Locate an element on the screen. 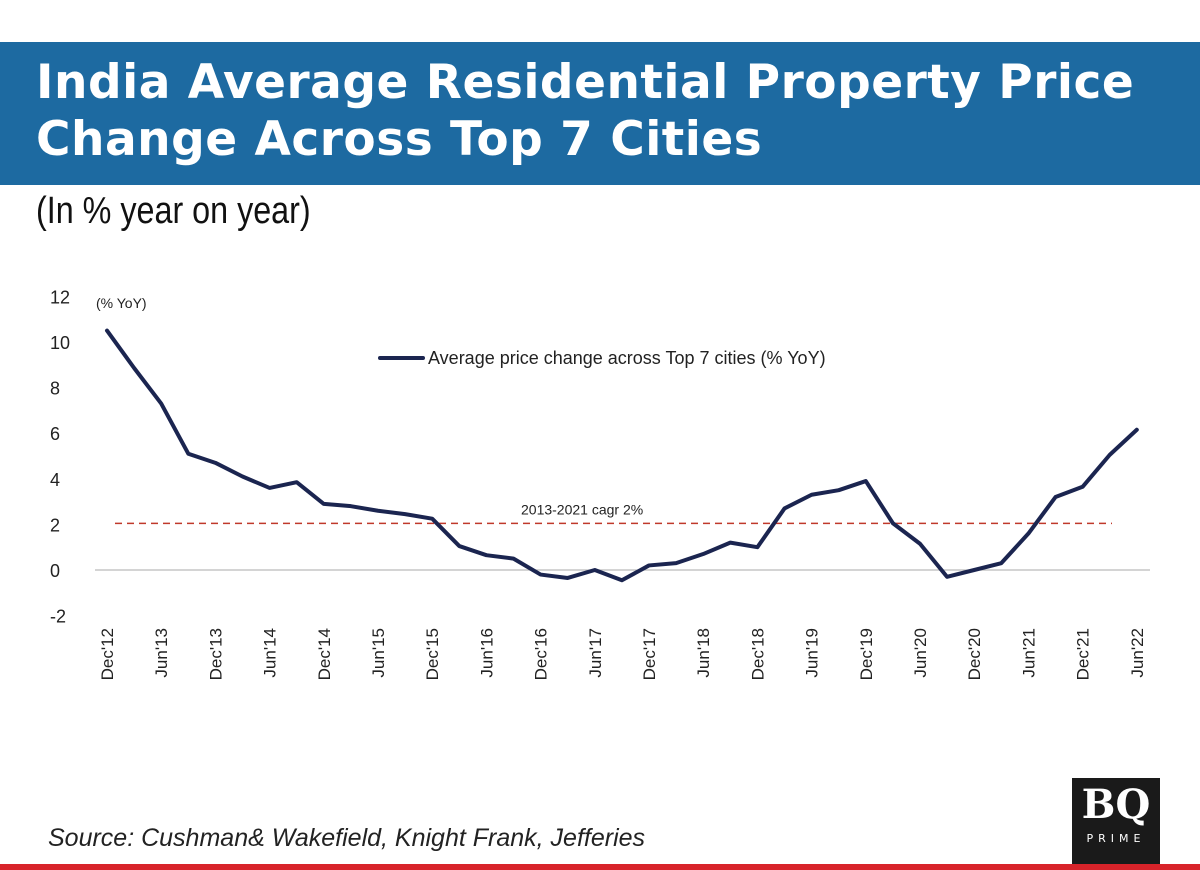 This screenshot has width=1200, height=870. x-tick-label: Dec'17 is located at coordinates (649, 654).